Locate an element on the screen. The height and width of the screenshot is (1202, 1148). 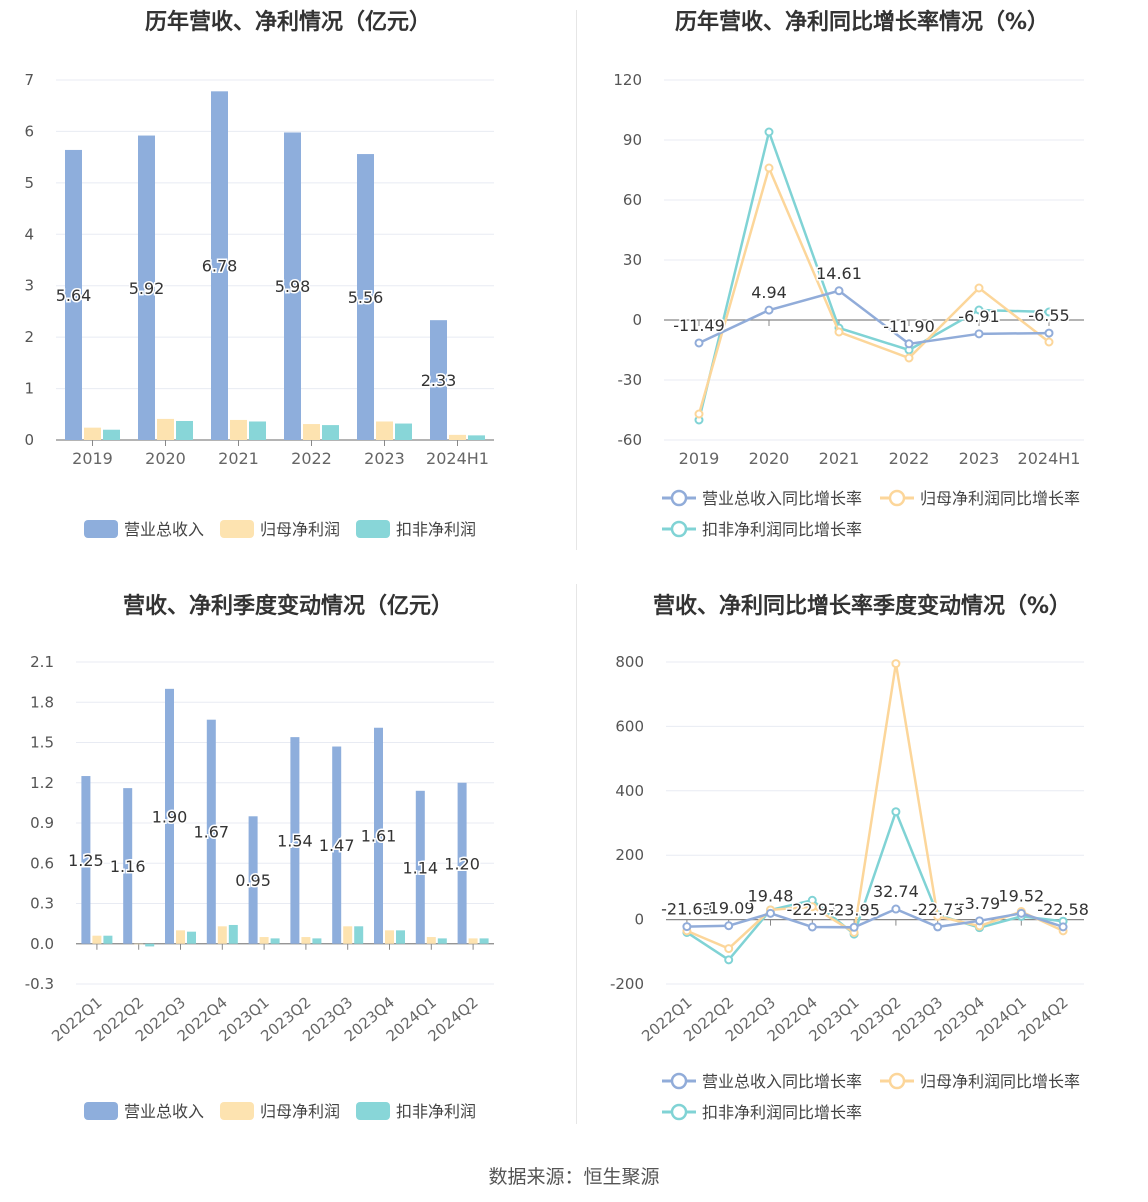
x-tick-label: 2023 is located at coordinates (384, 458).